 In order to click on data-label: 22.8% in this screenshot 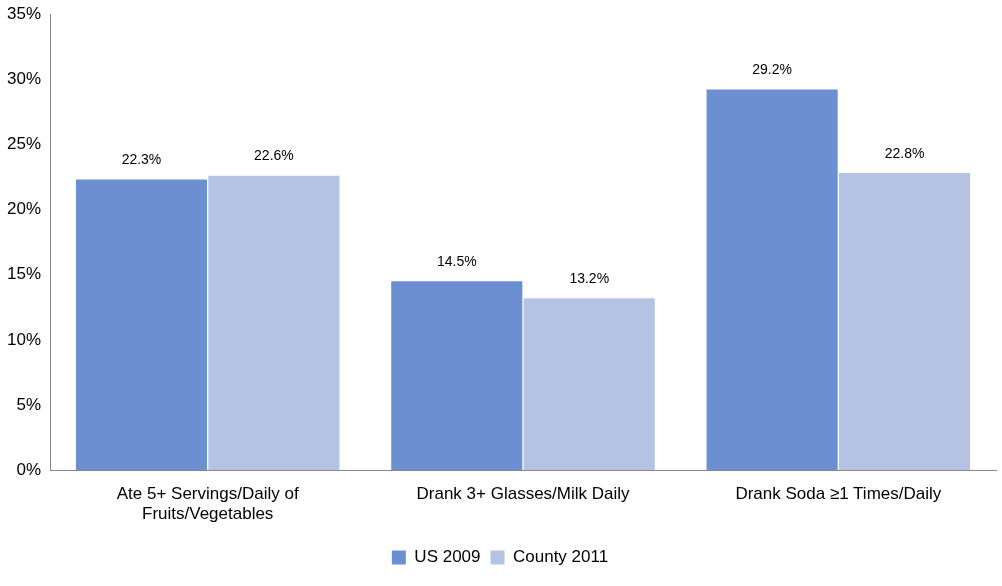, I will do `click(904, 152)`.